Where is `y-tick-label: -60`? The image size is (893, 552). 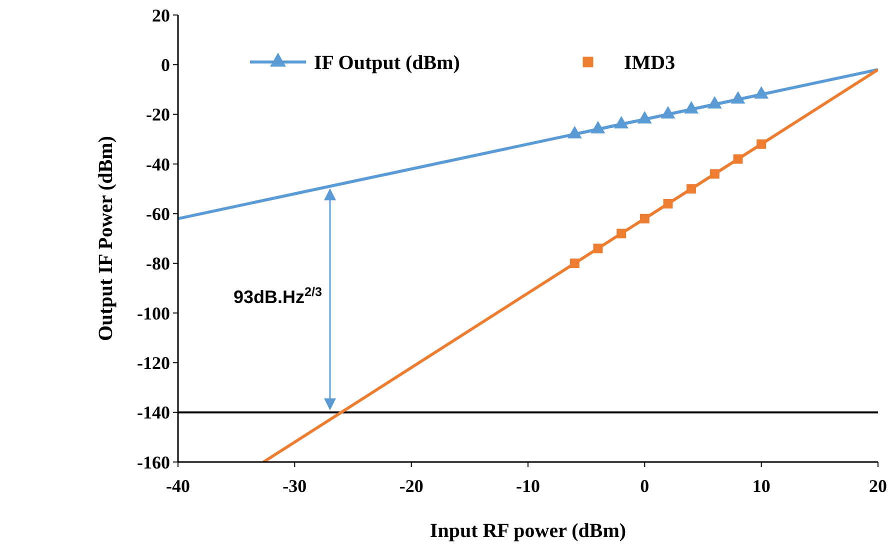
y-tick-label: -60 is located at coordinates (158, 214).